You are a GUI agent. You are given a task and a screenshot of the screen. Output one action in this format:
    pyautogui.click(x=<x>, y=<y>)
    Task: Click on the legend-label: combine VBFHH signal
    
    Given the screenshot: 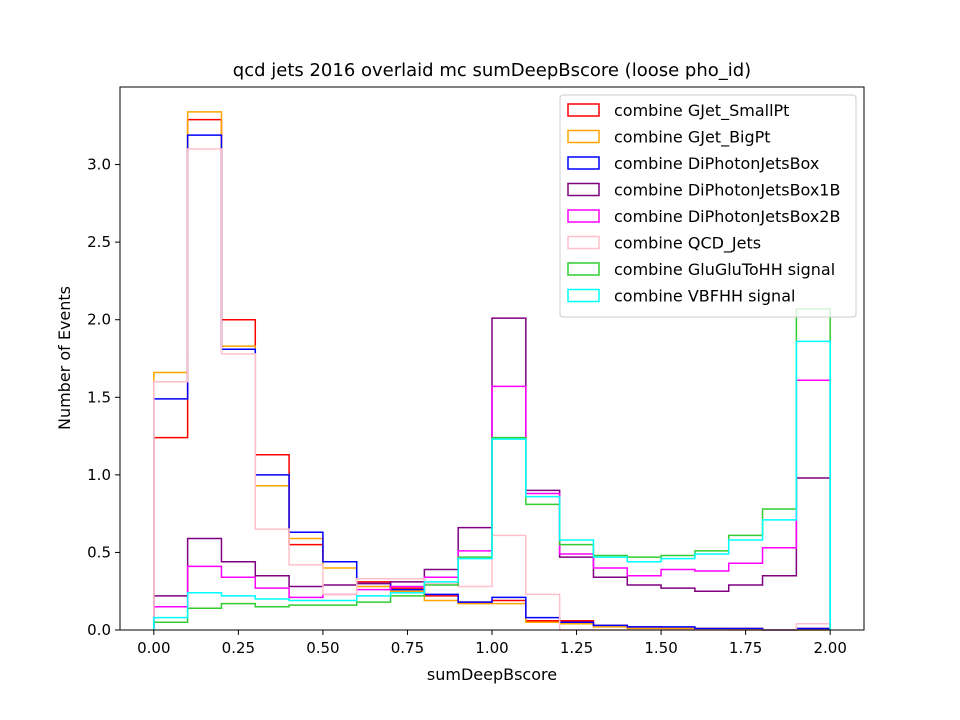 What is the action you would take?
    pyautogui.click(x=704, y=296)
    